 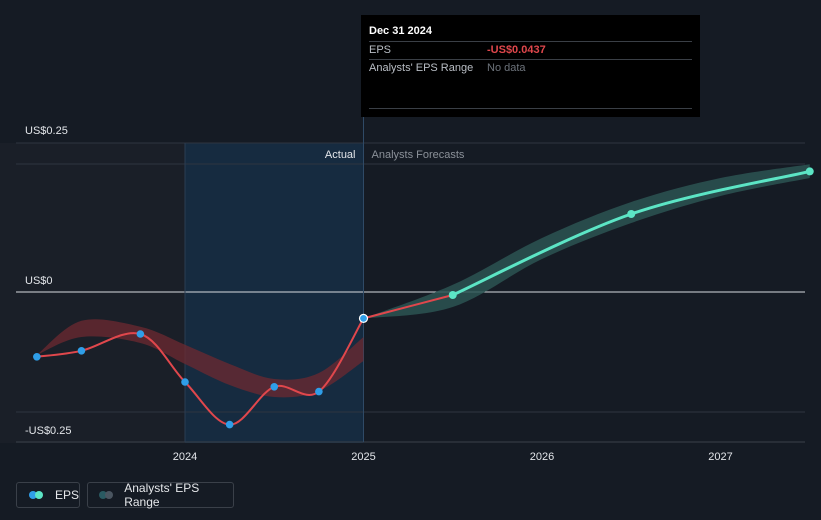 What do you see at coordinates (340, 155) in the screenshot?
I see `actual-section-label: Actual` at bounding box center [340, 155].